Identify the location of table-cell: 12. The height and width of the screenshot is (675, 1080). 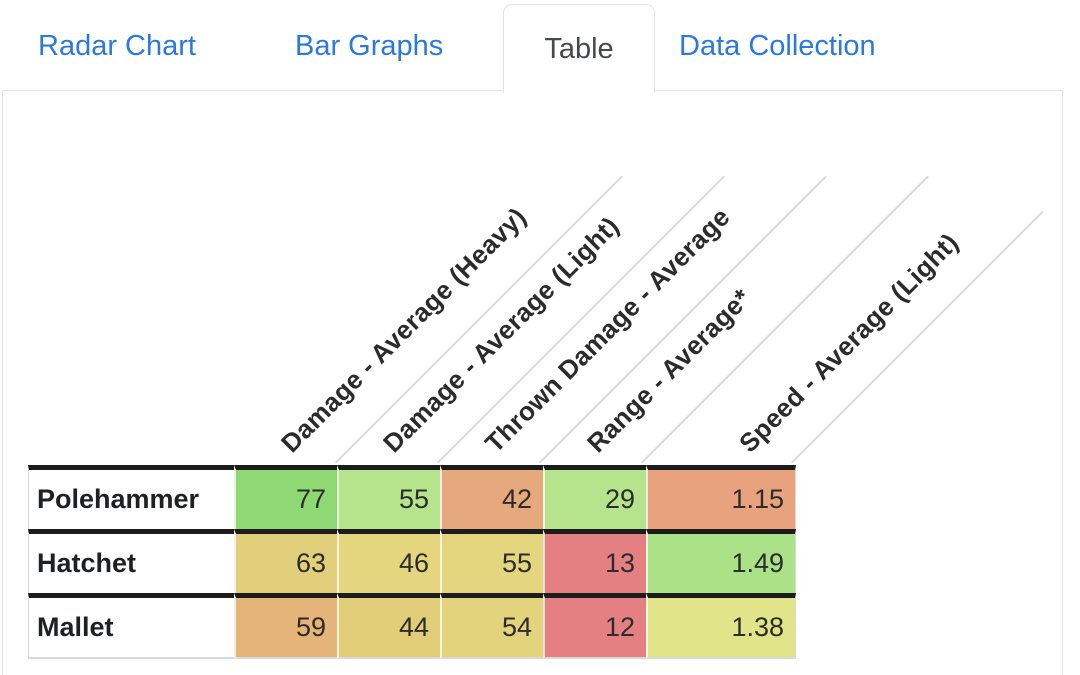
(594, 626).